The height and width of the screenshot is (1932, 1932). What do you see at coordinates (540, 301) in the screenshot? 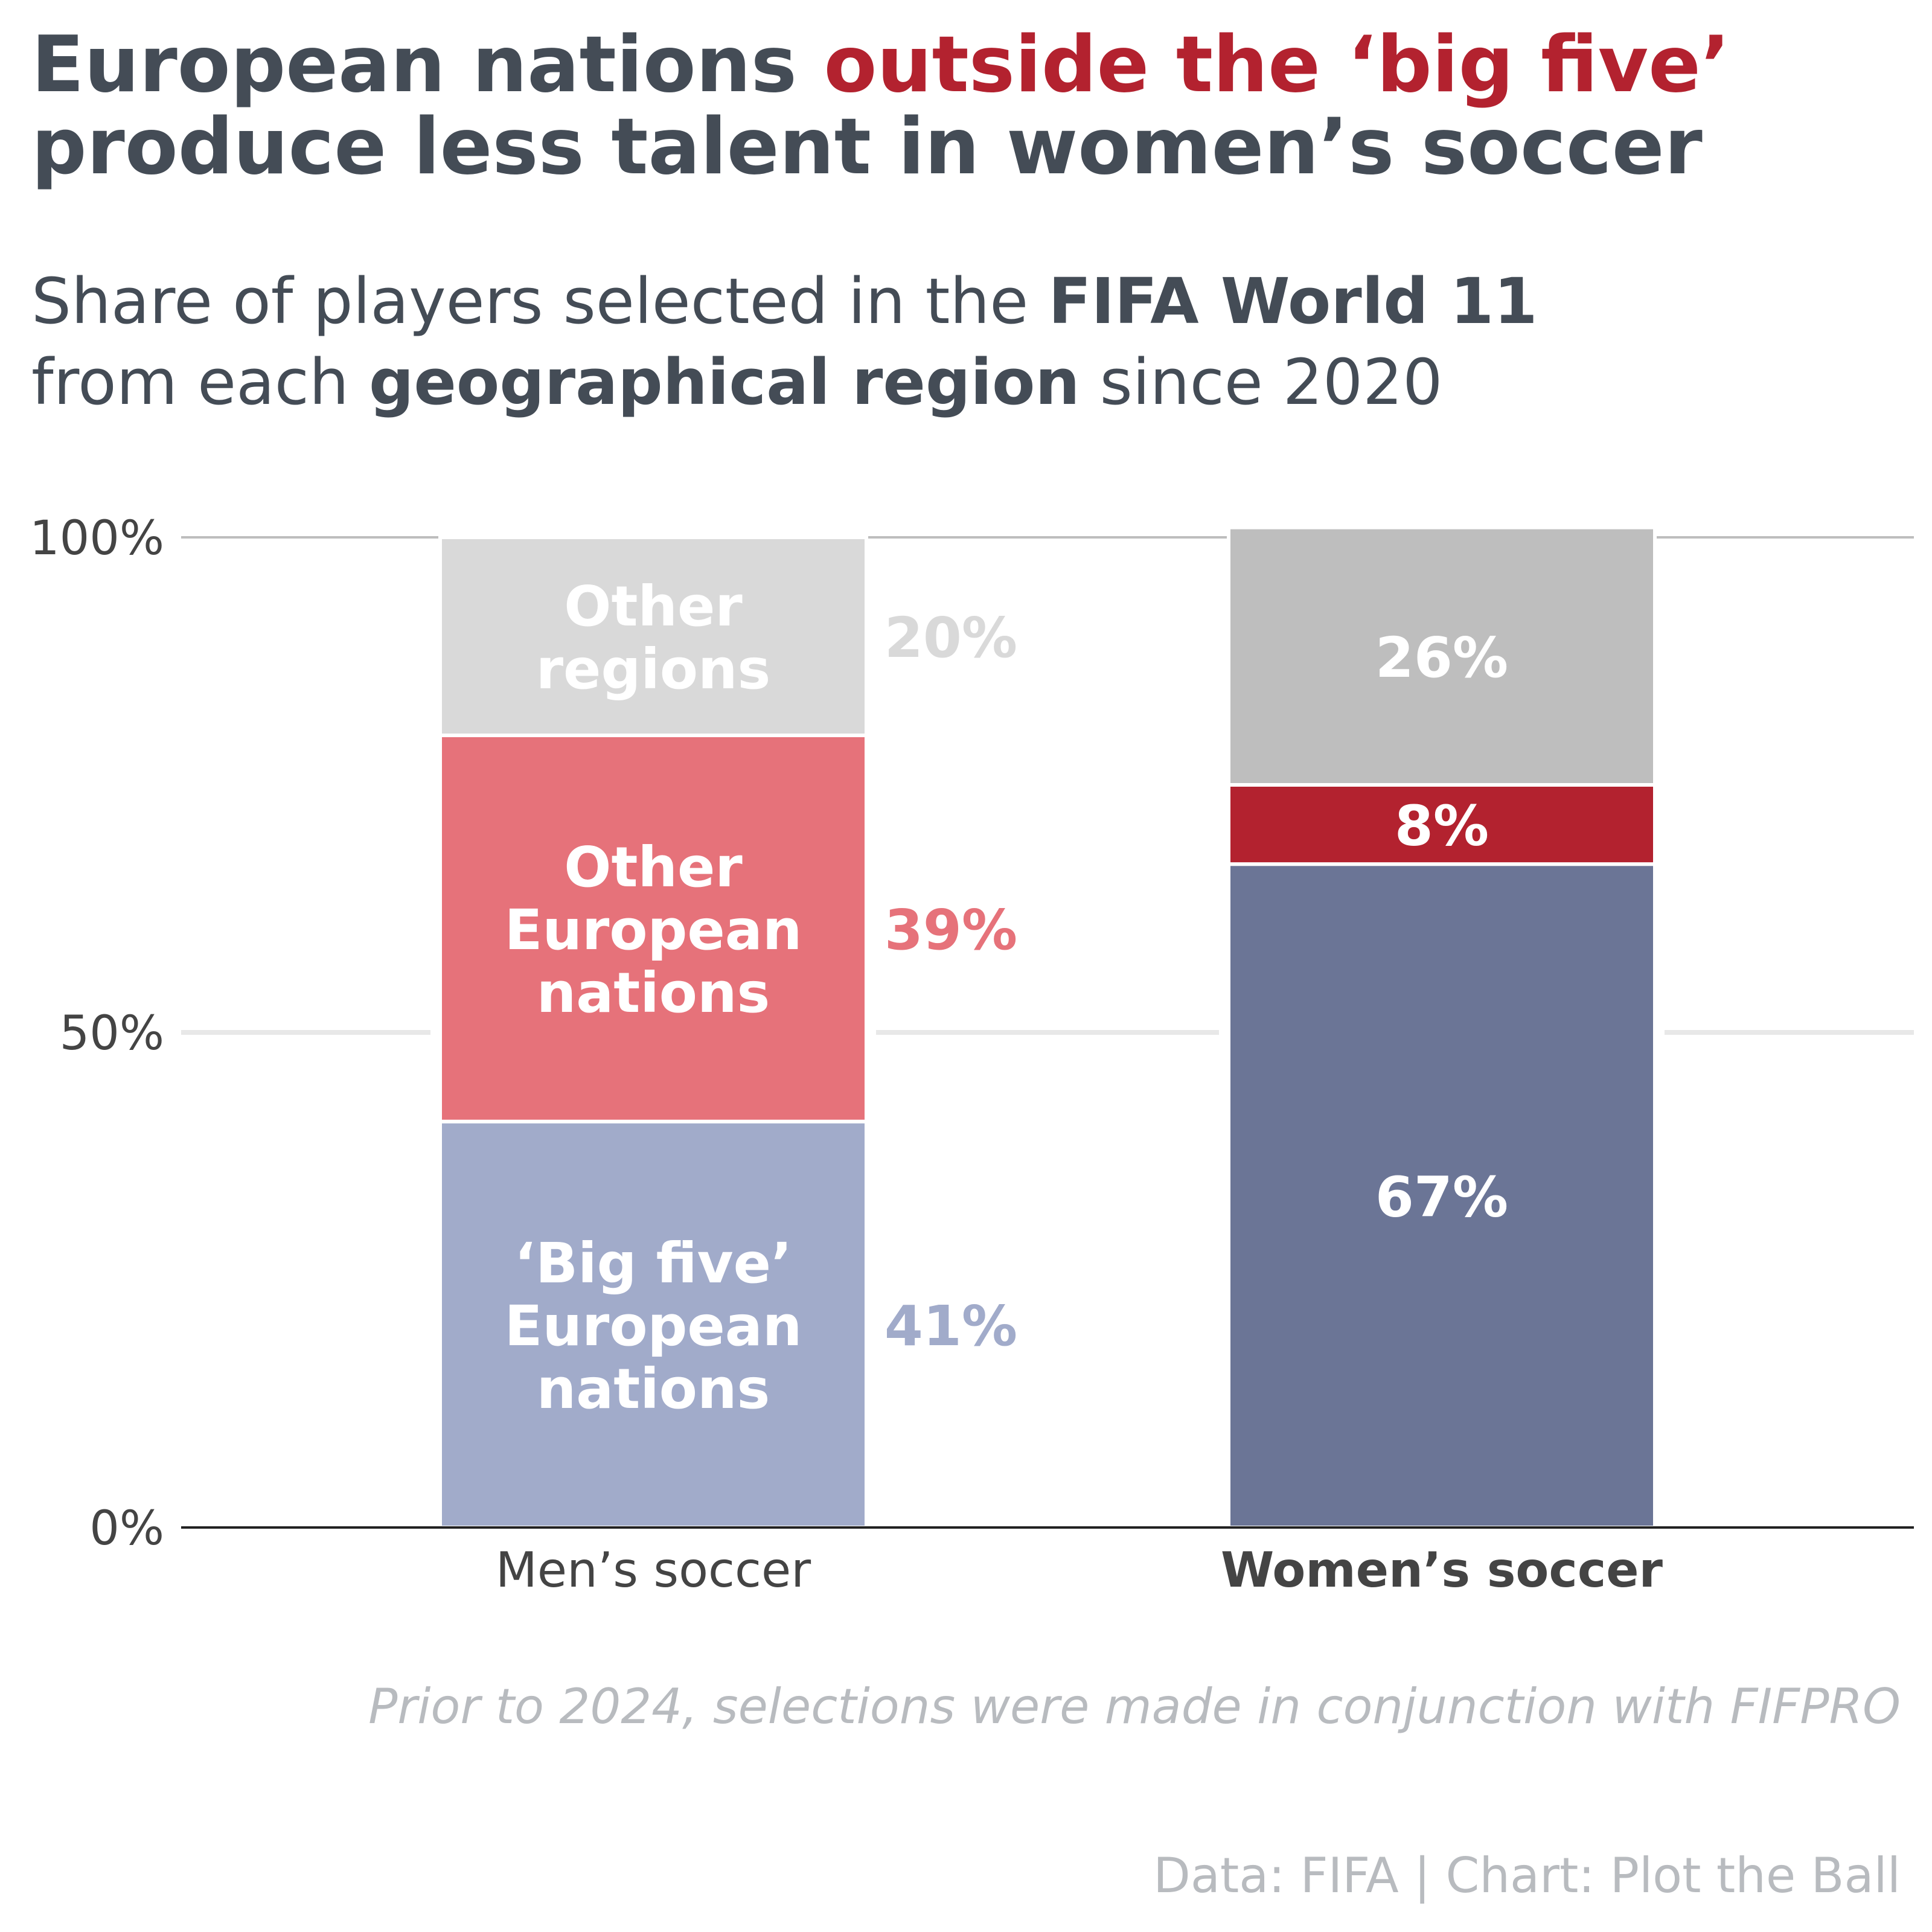
I see `subtitle-line1-pre: Share of players selected in the` at bounding box center [540, 301].